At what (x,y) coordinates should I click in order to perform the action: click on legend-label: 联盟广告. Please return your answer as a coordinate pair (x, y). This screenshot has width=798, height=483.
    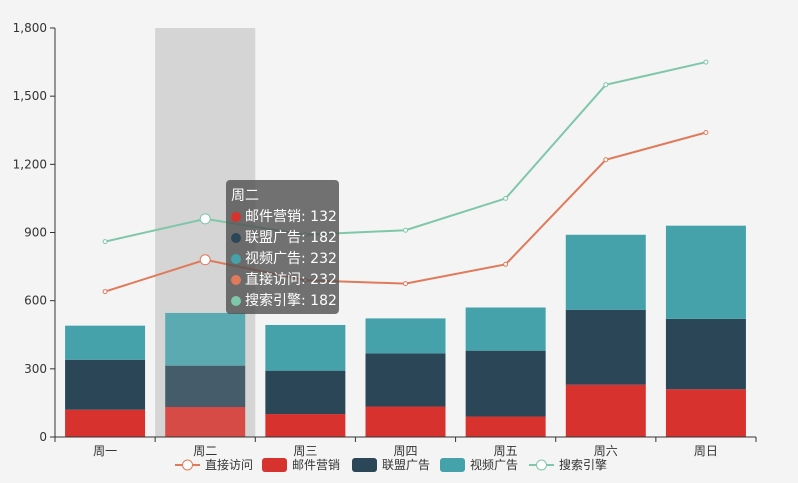
    Looking at the image, I should click on (406, 465).